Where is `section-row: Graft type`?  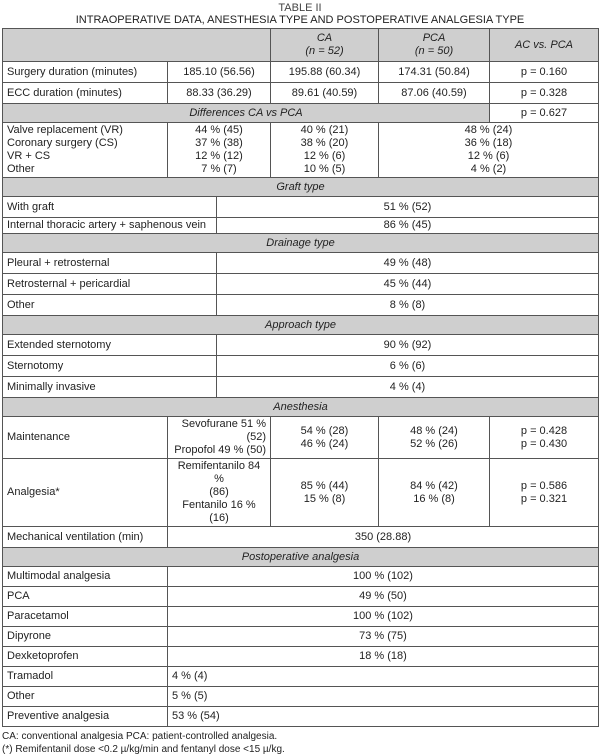
section-row: Graft type is located at coordinates (300, 187).